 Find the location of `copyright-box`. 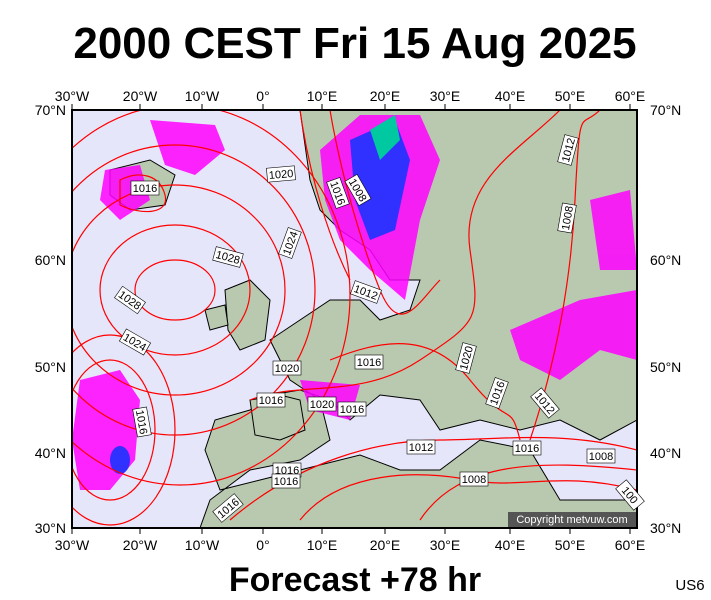

copyright-box is located at coordinates (572, 519).